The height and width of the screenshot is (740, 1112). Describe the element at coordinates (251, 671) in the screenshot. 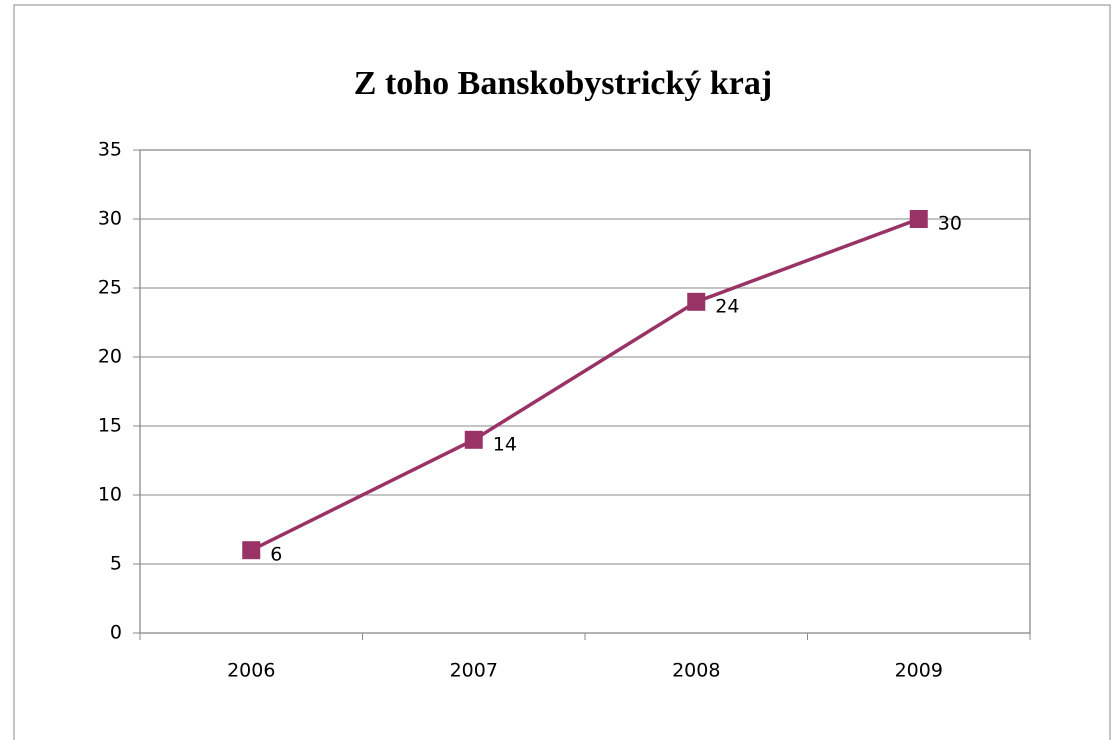

I see `x-tick-label: 2006` at that location.